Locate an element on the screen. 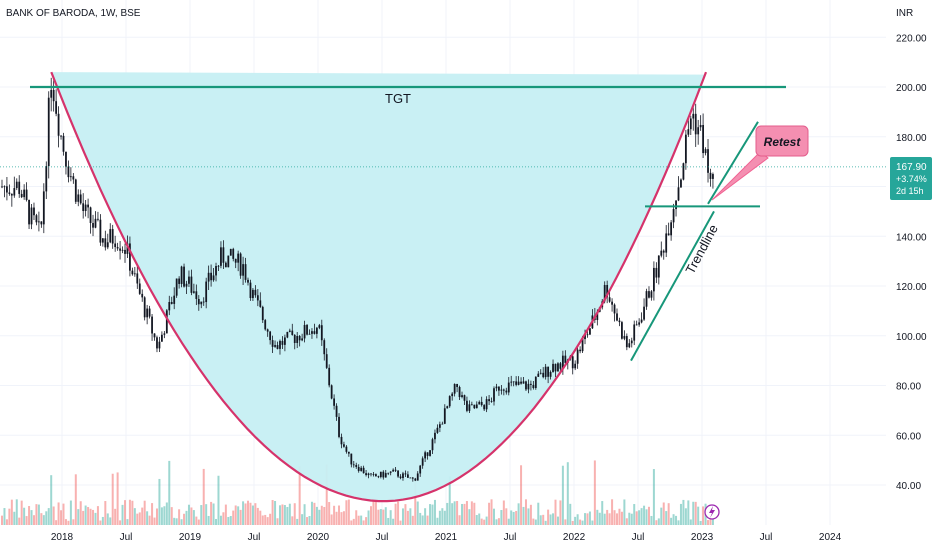 This screenshot has width=932, height=550. trendline-parallel is located at coordinates (733, 163).